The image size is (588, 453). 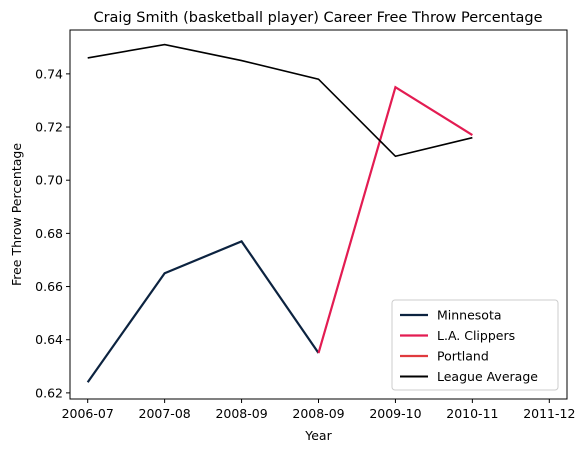 I want to click on y-axis-title: Free Throw Percentage, so click(x=16, y=214).